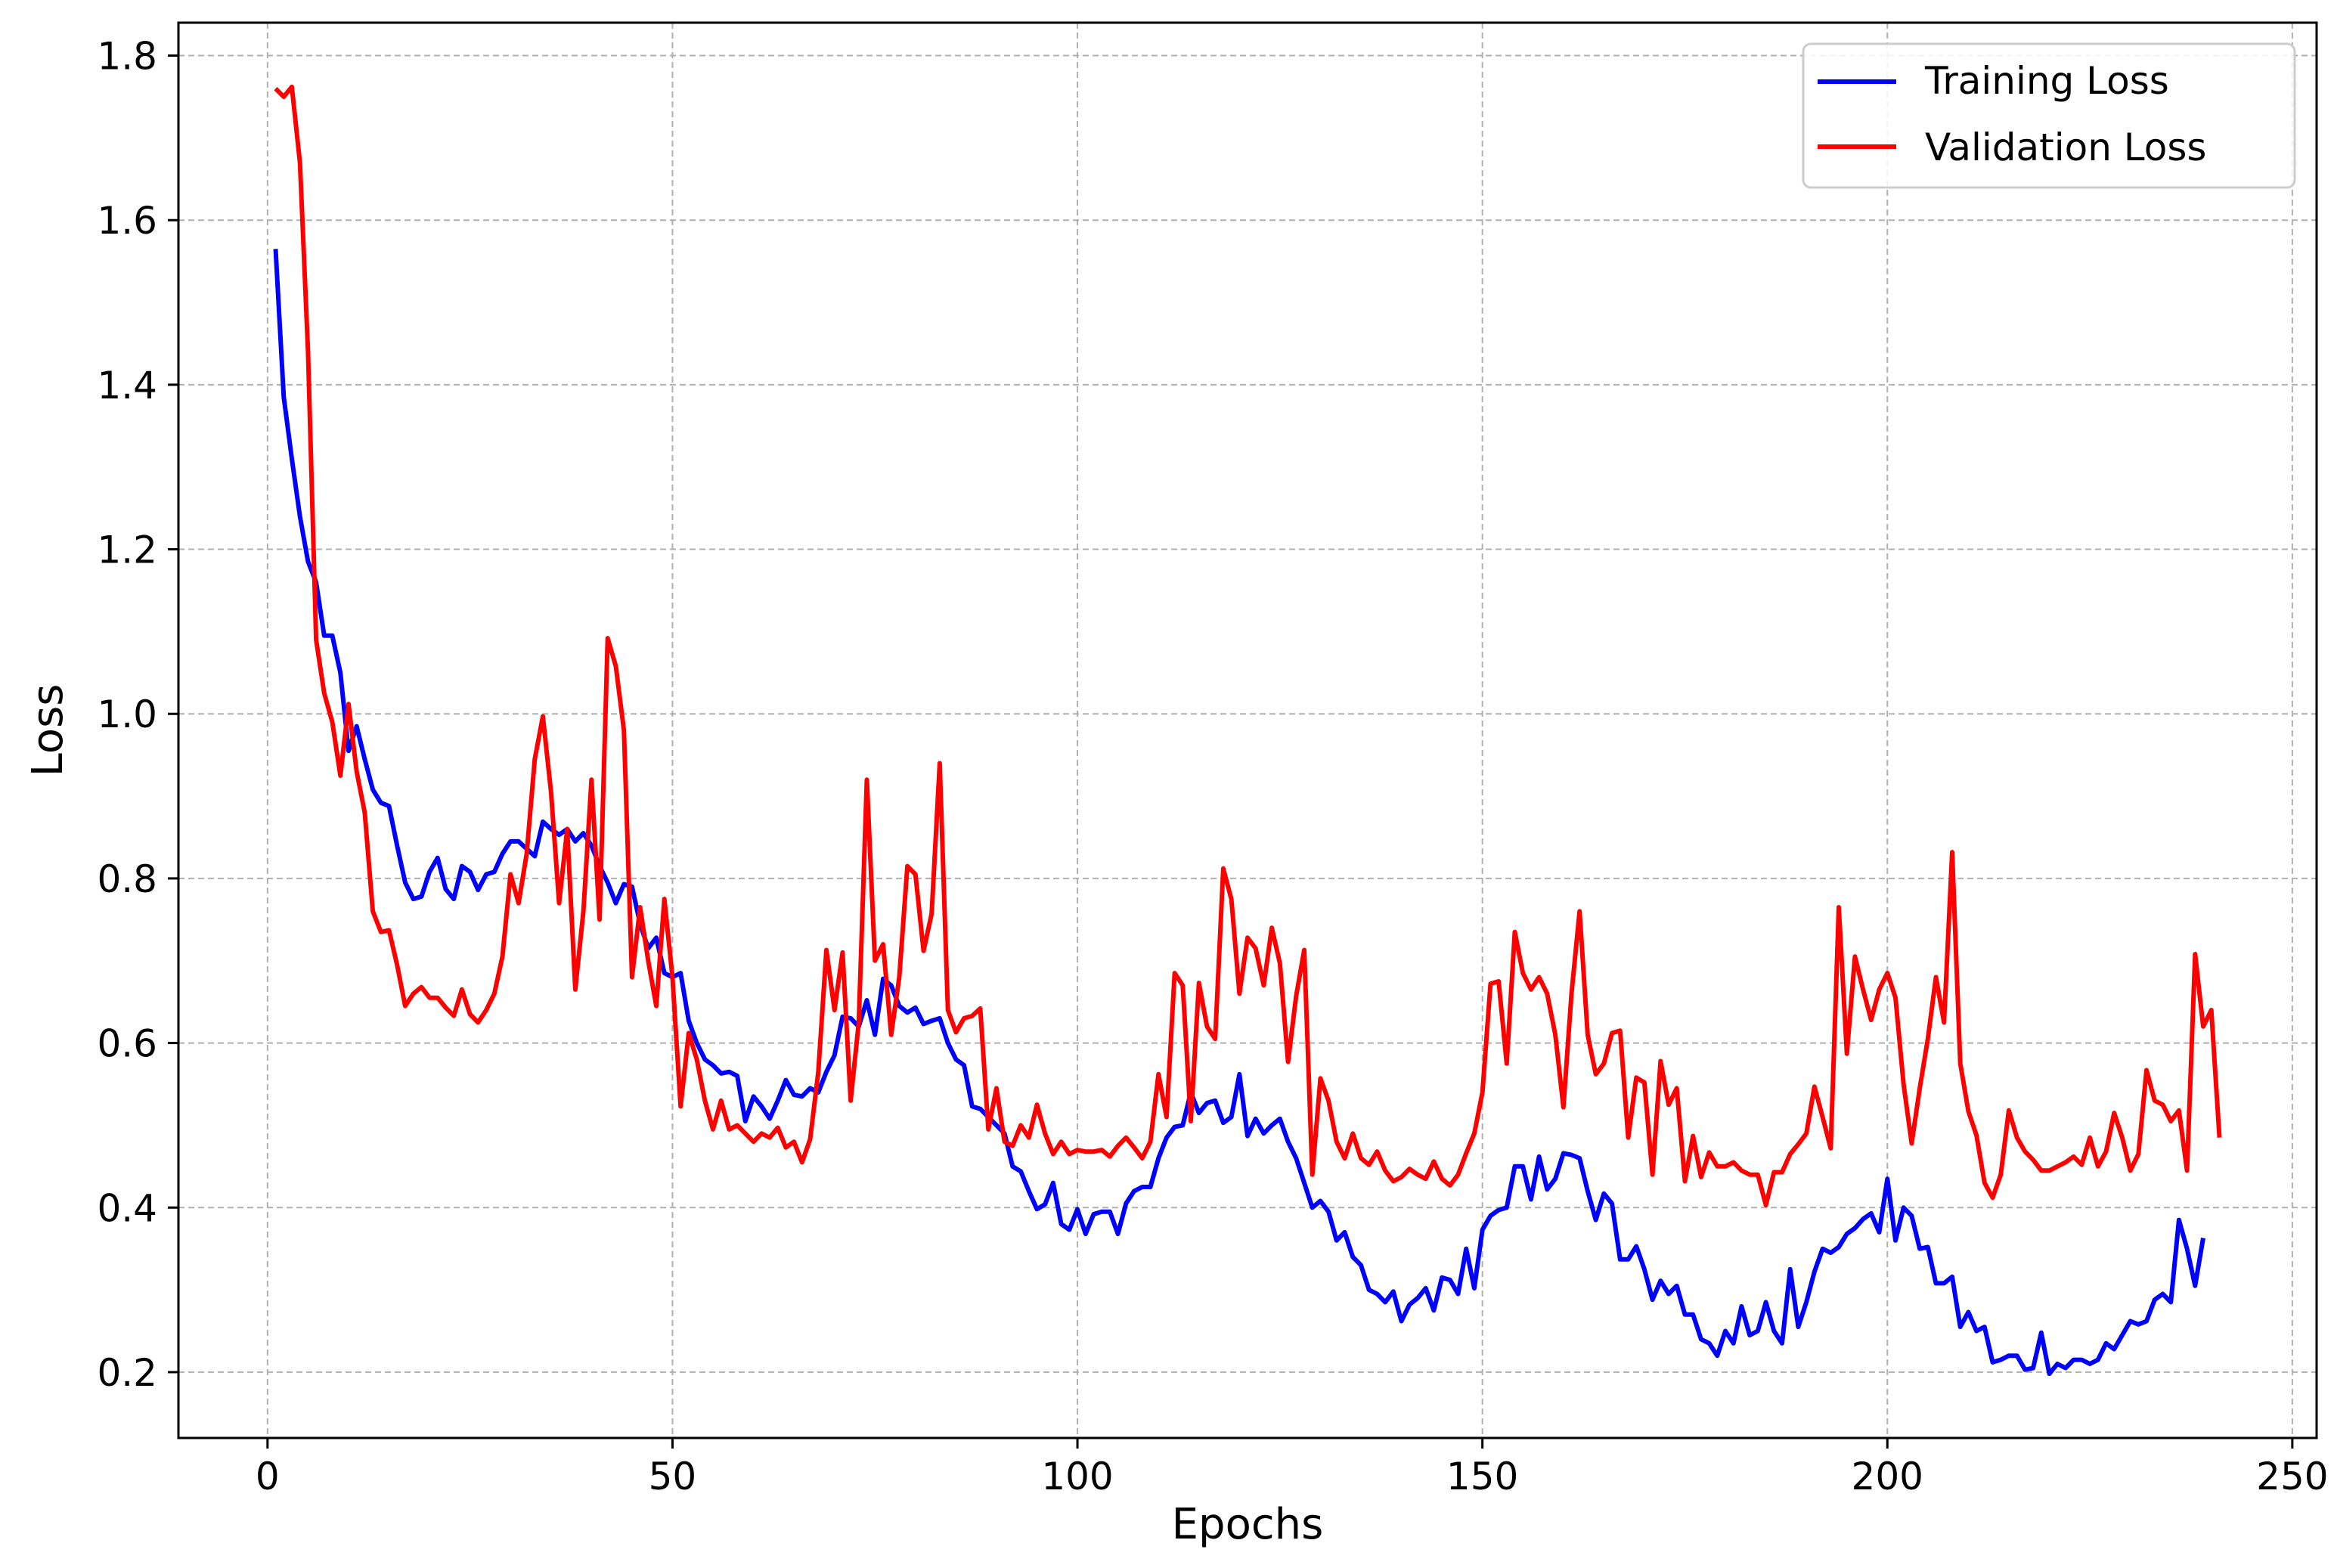 The image size is (2334, 1568). What do you see at coordinates (127, 385) in the screenshot?
I see `y-tick-label: 1.4` at bounding box center [127, 385].